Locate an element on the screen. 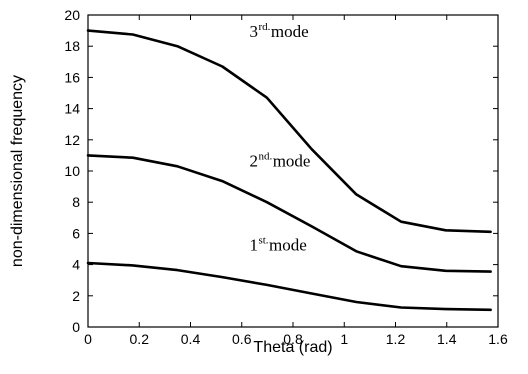 This screenshot has width=528, height=374. y-tick-label: 4 is located at coordinates (76, 265).